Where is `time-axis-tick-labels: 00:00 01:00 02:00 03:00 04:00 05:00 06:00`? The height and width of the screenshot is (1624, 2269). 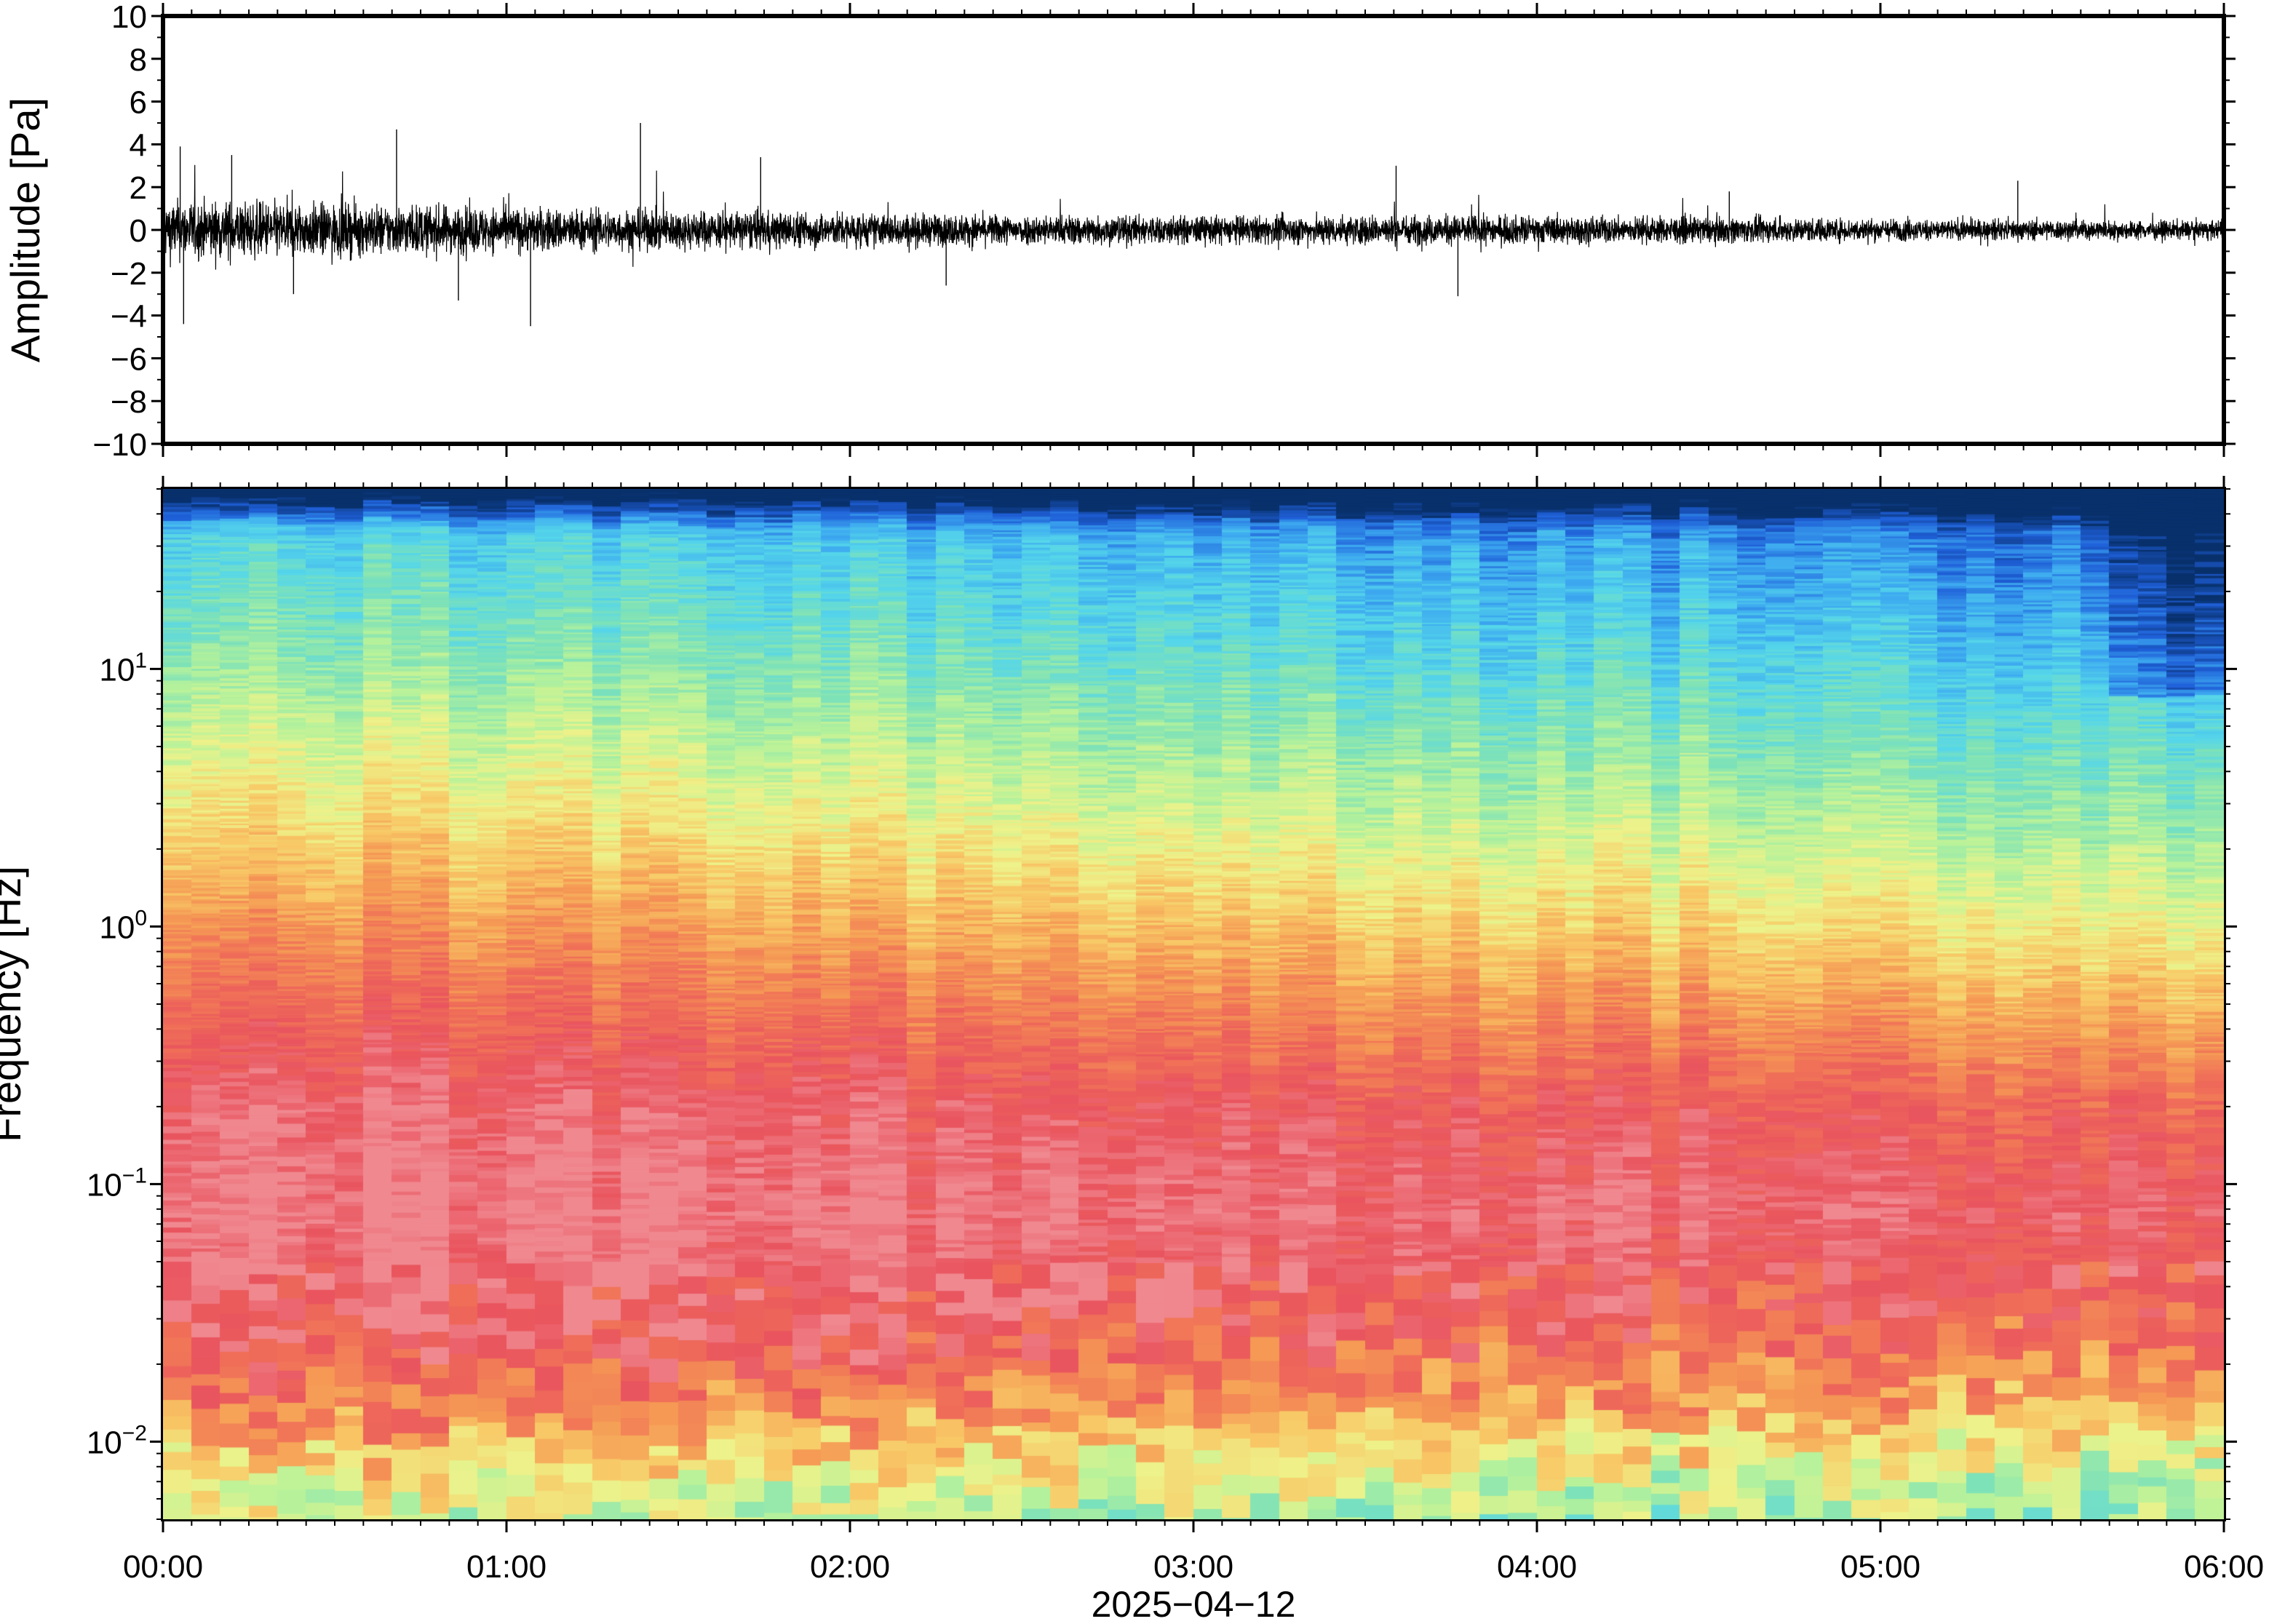
time-axis-tick-labels: 00:00 01:00 02:00 03:00 04:00 05:00 06:00 is located at coordinates (1193, 1567).